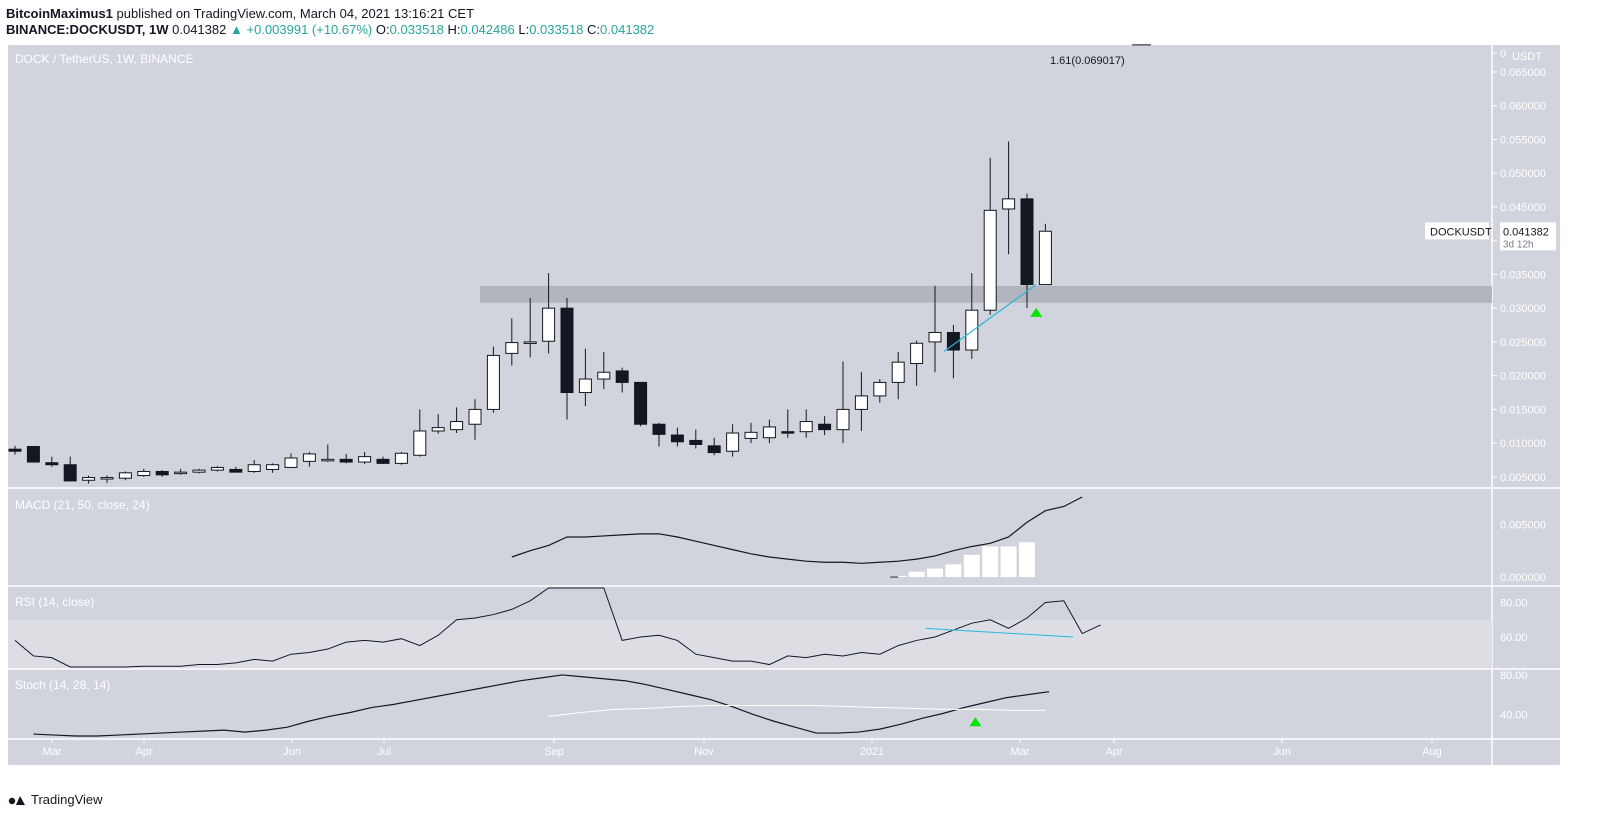  I want to click on price-axis-label: 0.010000, so click(1523, 444).